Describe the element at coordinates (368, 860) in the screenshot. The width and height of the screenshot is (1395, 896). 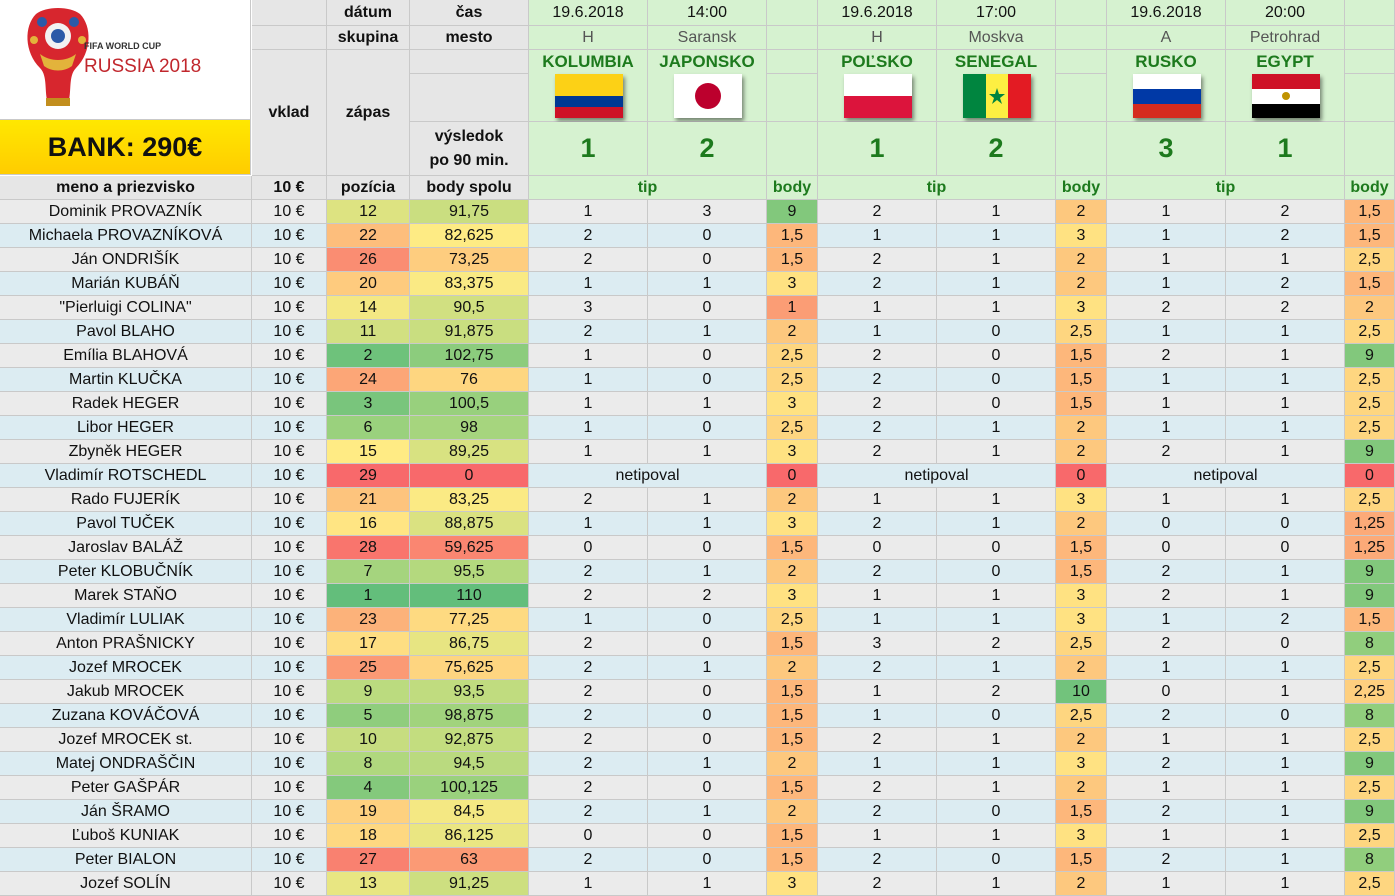
I see `player-position: 27` at that location.